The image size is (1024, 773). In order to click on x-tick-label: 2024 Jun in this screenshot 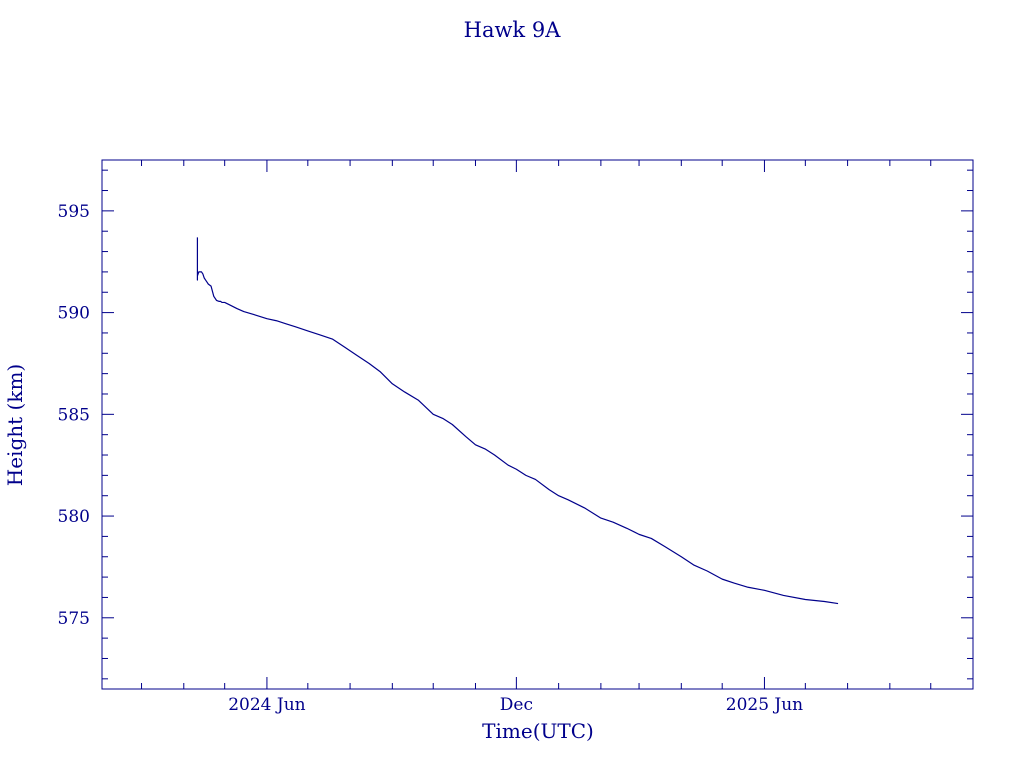, I will do `click(266, 705)`.